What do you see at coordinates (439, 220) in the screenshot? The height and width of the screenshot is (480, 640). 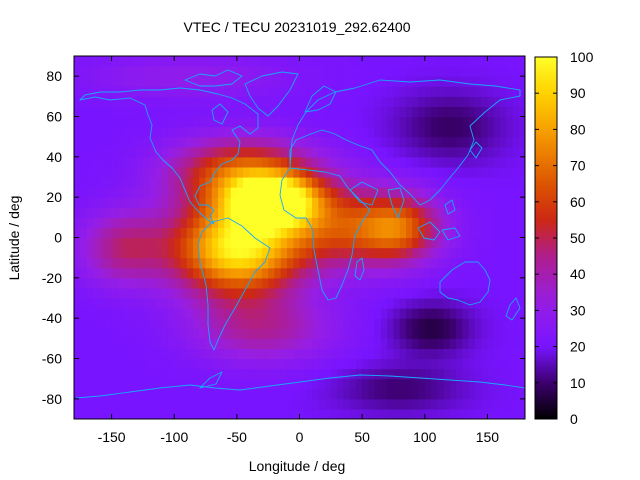 I see `coastline-se-asia-islands` at bounding box center [439, 220].